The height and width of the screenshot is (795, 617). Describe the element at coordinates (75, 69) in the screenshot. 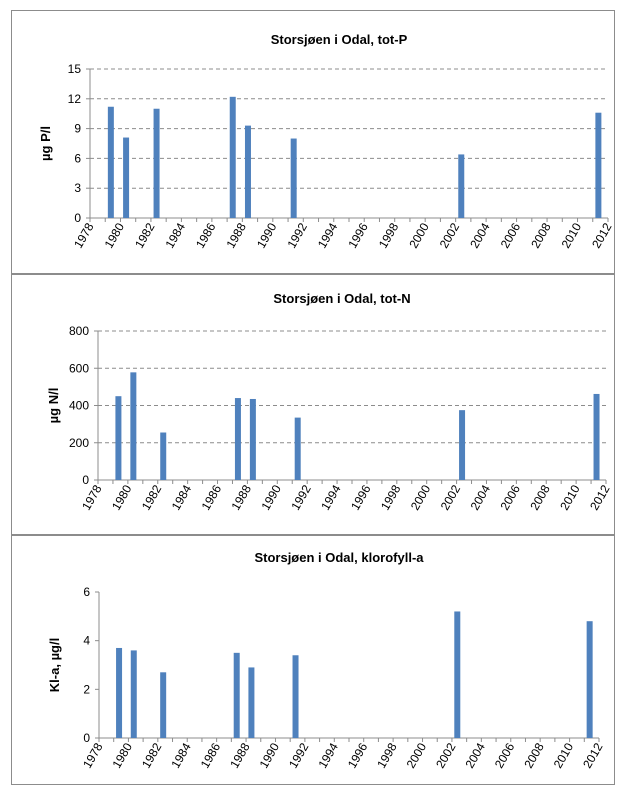

I see `y-tick-label: 15` at that location.